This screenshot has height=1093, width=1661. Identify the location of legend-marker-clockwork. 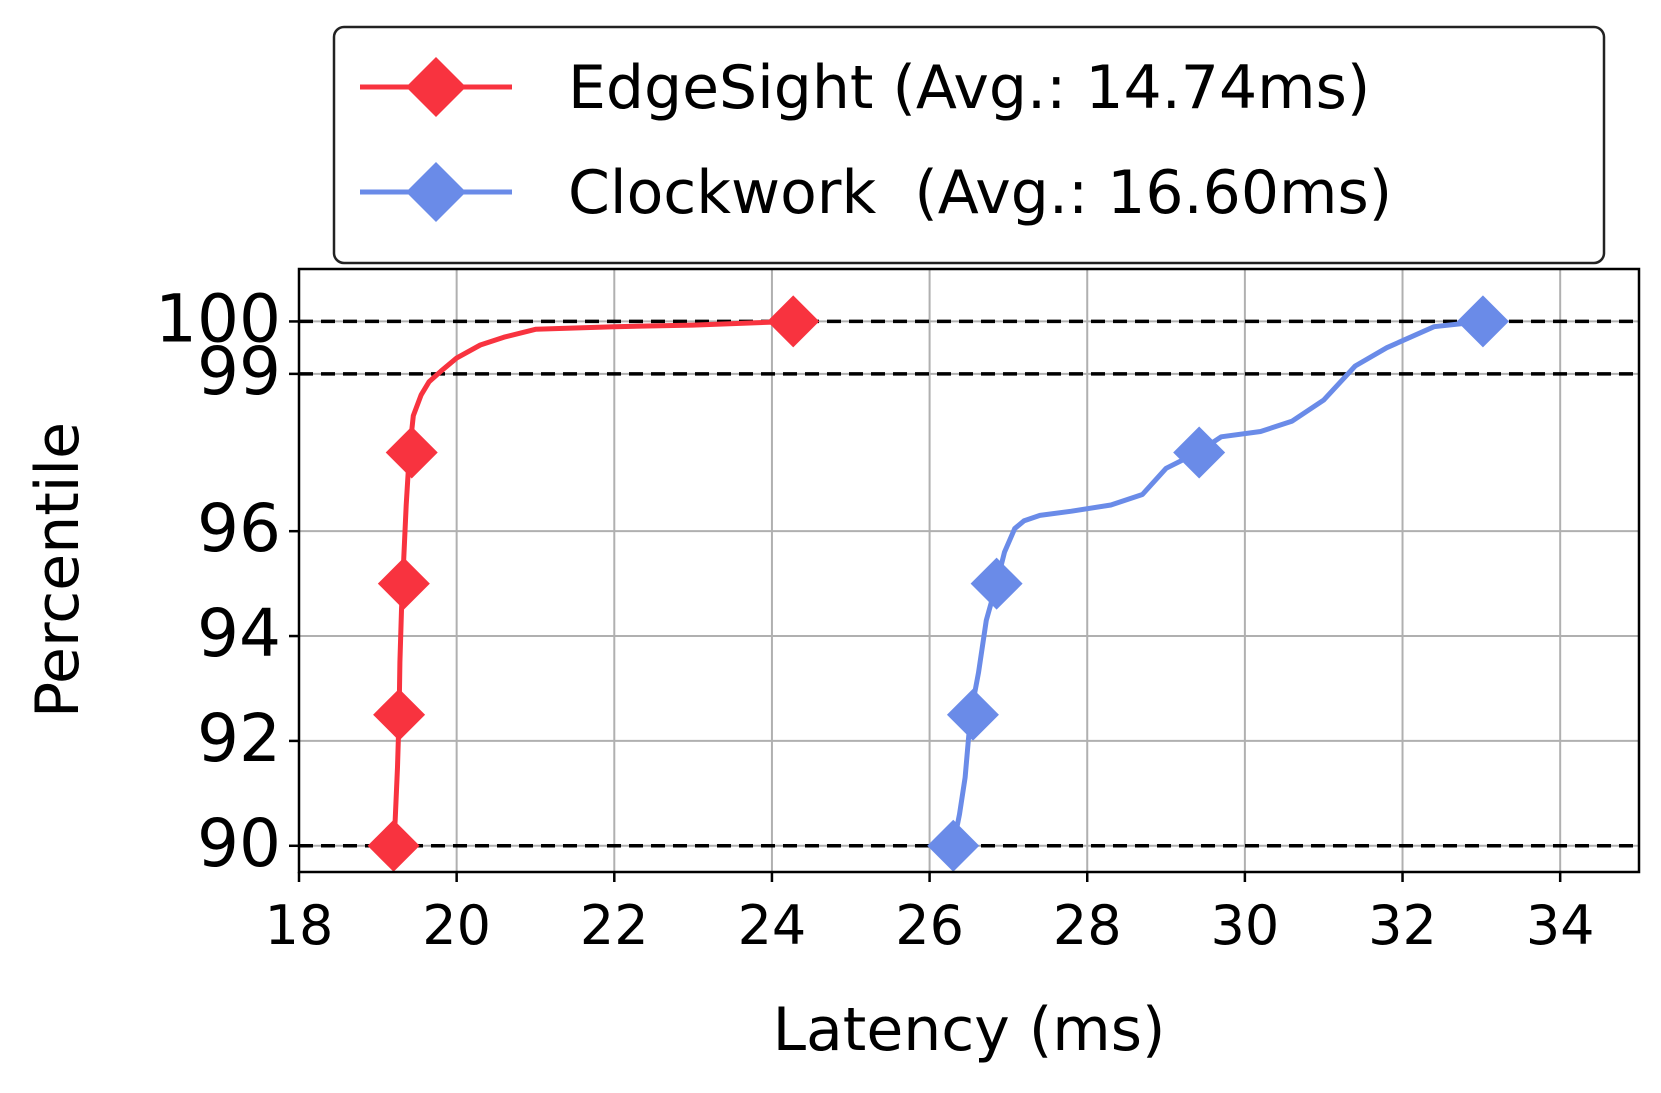
(436, 192).